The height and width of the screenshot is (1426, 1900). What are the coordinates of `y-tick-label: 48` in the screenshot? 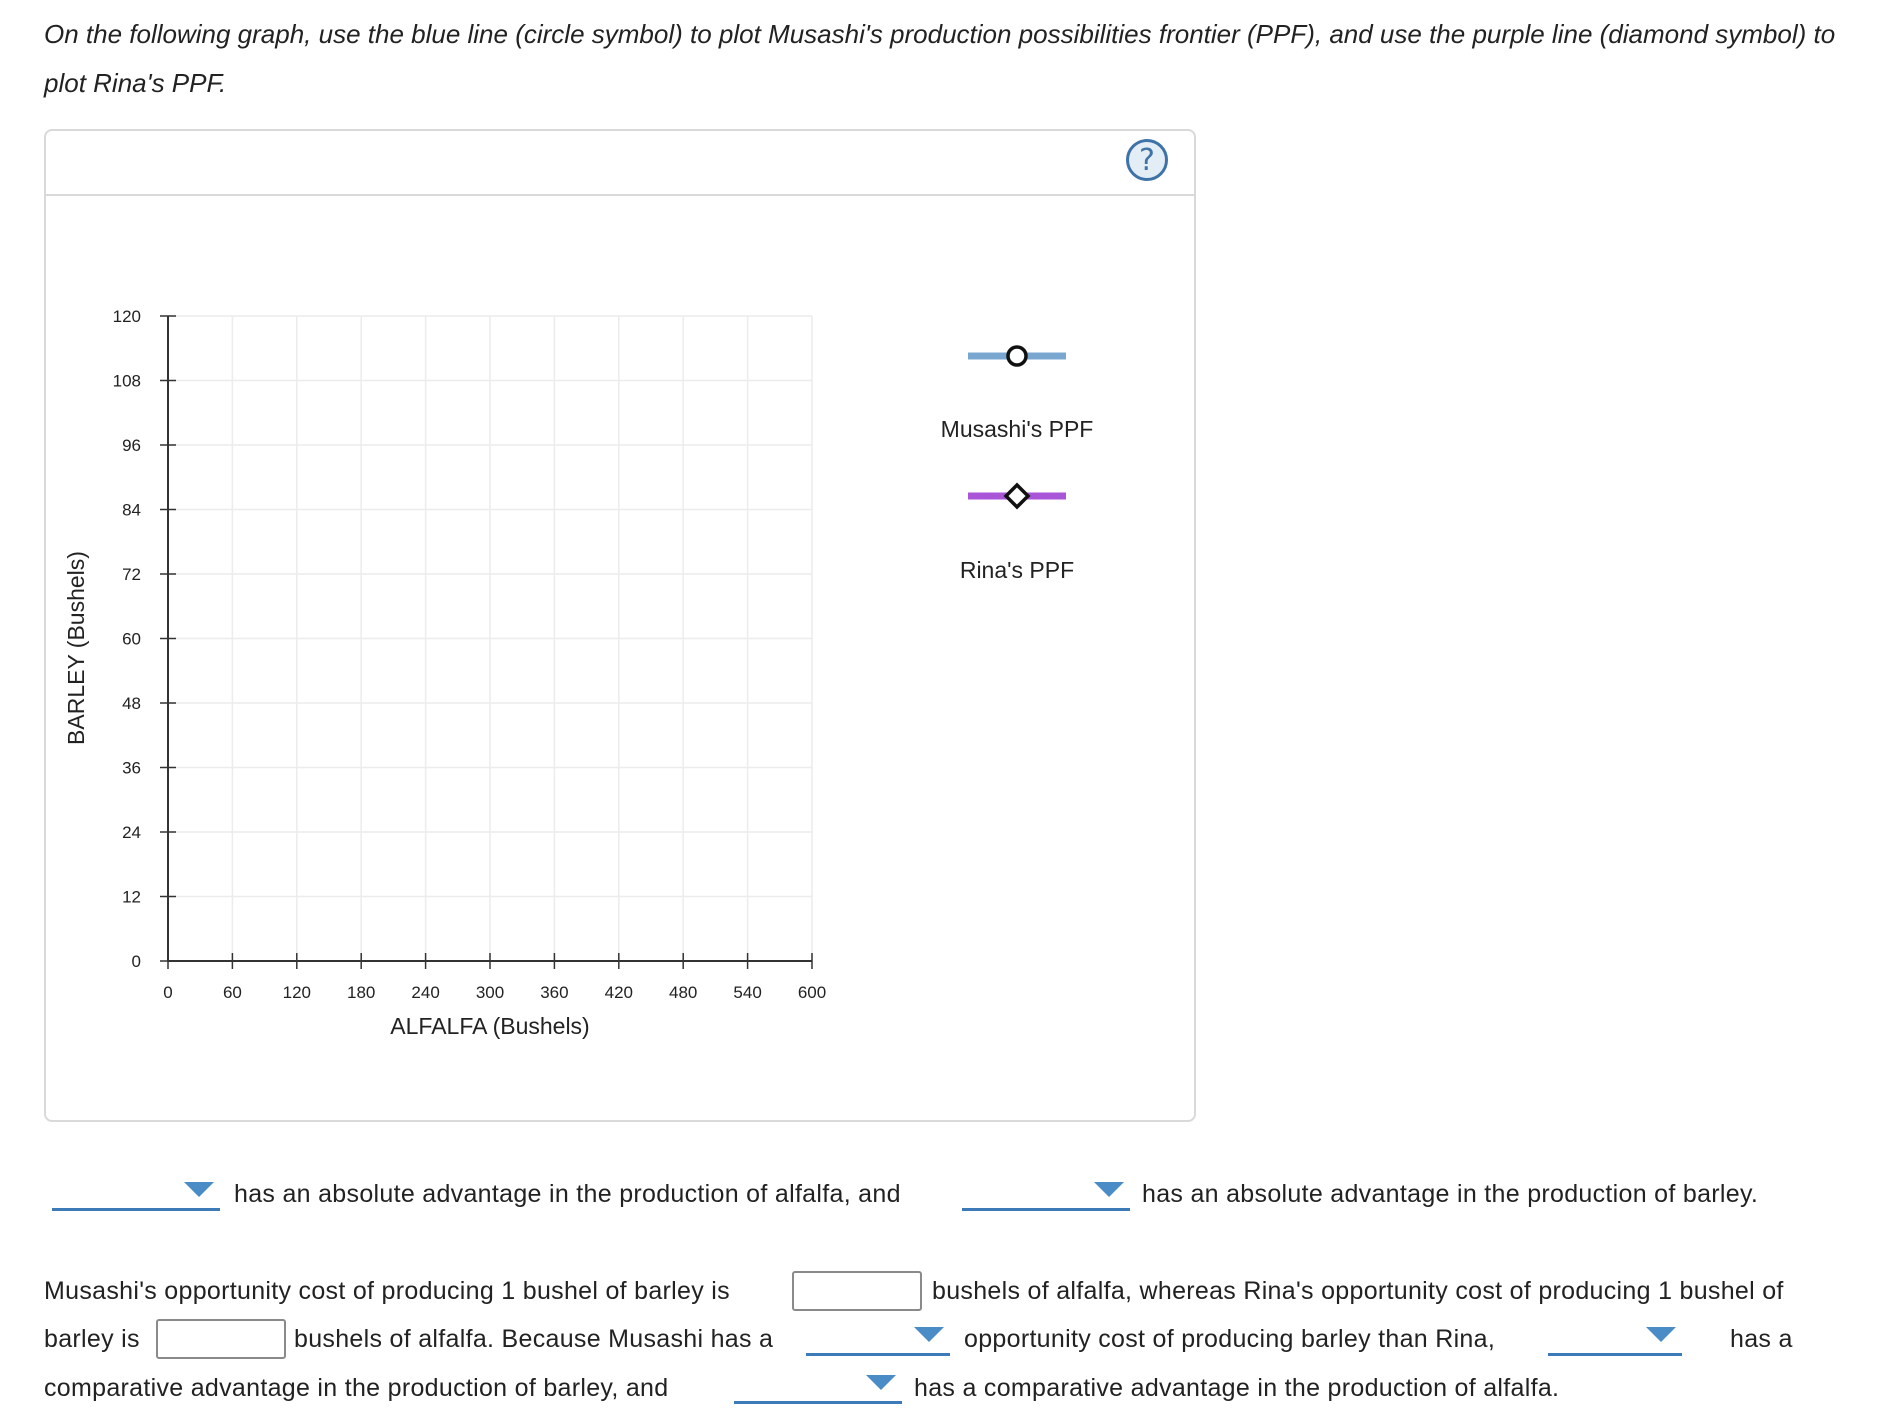 It's located at (131, 703).